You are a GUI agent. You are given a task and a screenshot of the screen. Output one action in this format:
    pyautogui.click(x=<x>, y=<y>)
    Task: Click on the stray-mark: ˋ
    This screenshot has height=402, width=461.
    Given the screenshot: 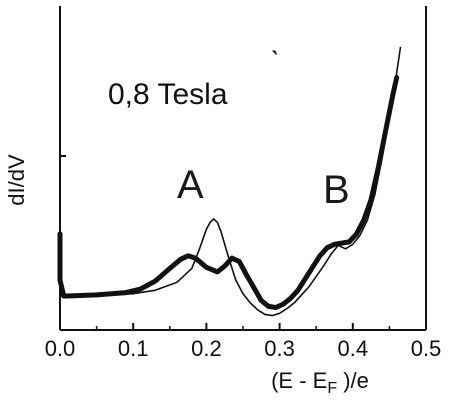 What is the action you would take?
    pyautogui.click(x=275, y=62)
    